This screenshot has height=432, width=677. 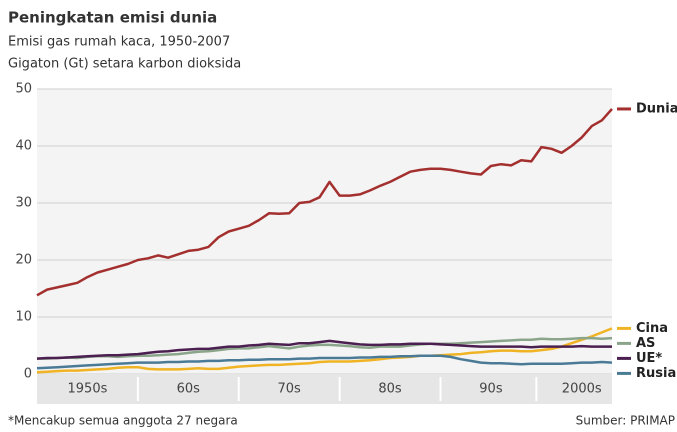 What do you see at coordinates (645, 343) in the screenshot?
I see `legend-label: AS` at bounding box center [645, 343].